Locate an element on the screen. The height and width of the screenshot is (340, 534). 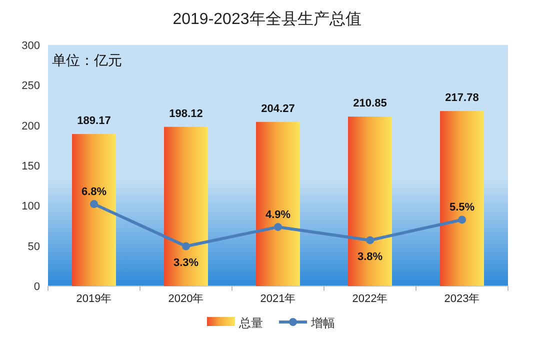
data-label: 6.8% is located at coordinates (94, 192).